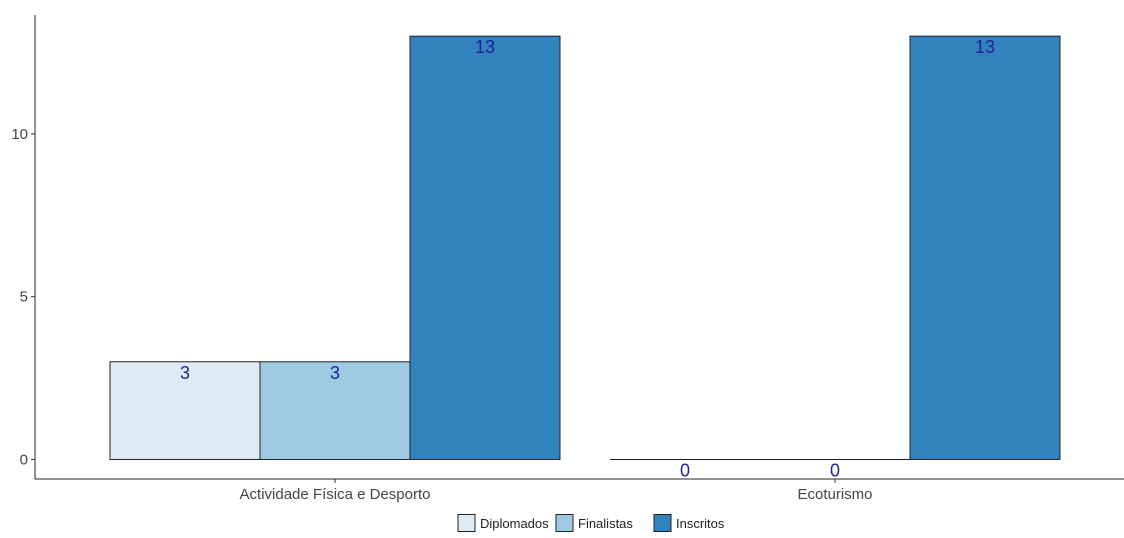 This screenshot has height=538, width=1124. I want to click on legend-label-diplomados: Diplomados, so click(514, 523).